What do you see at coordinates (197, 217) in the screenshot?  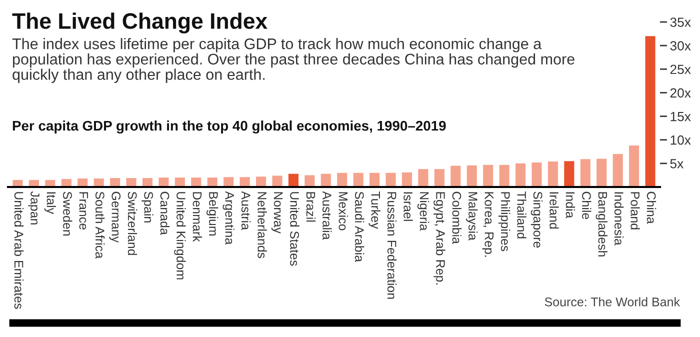 I see `x-tick-label: Denmark` at bounding box center [197, 217].